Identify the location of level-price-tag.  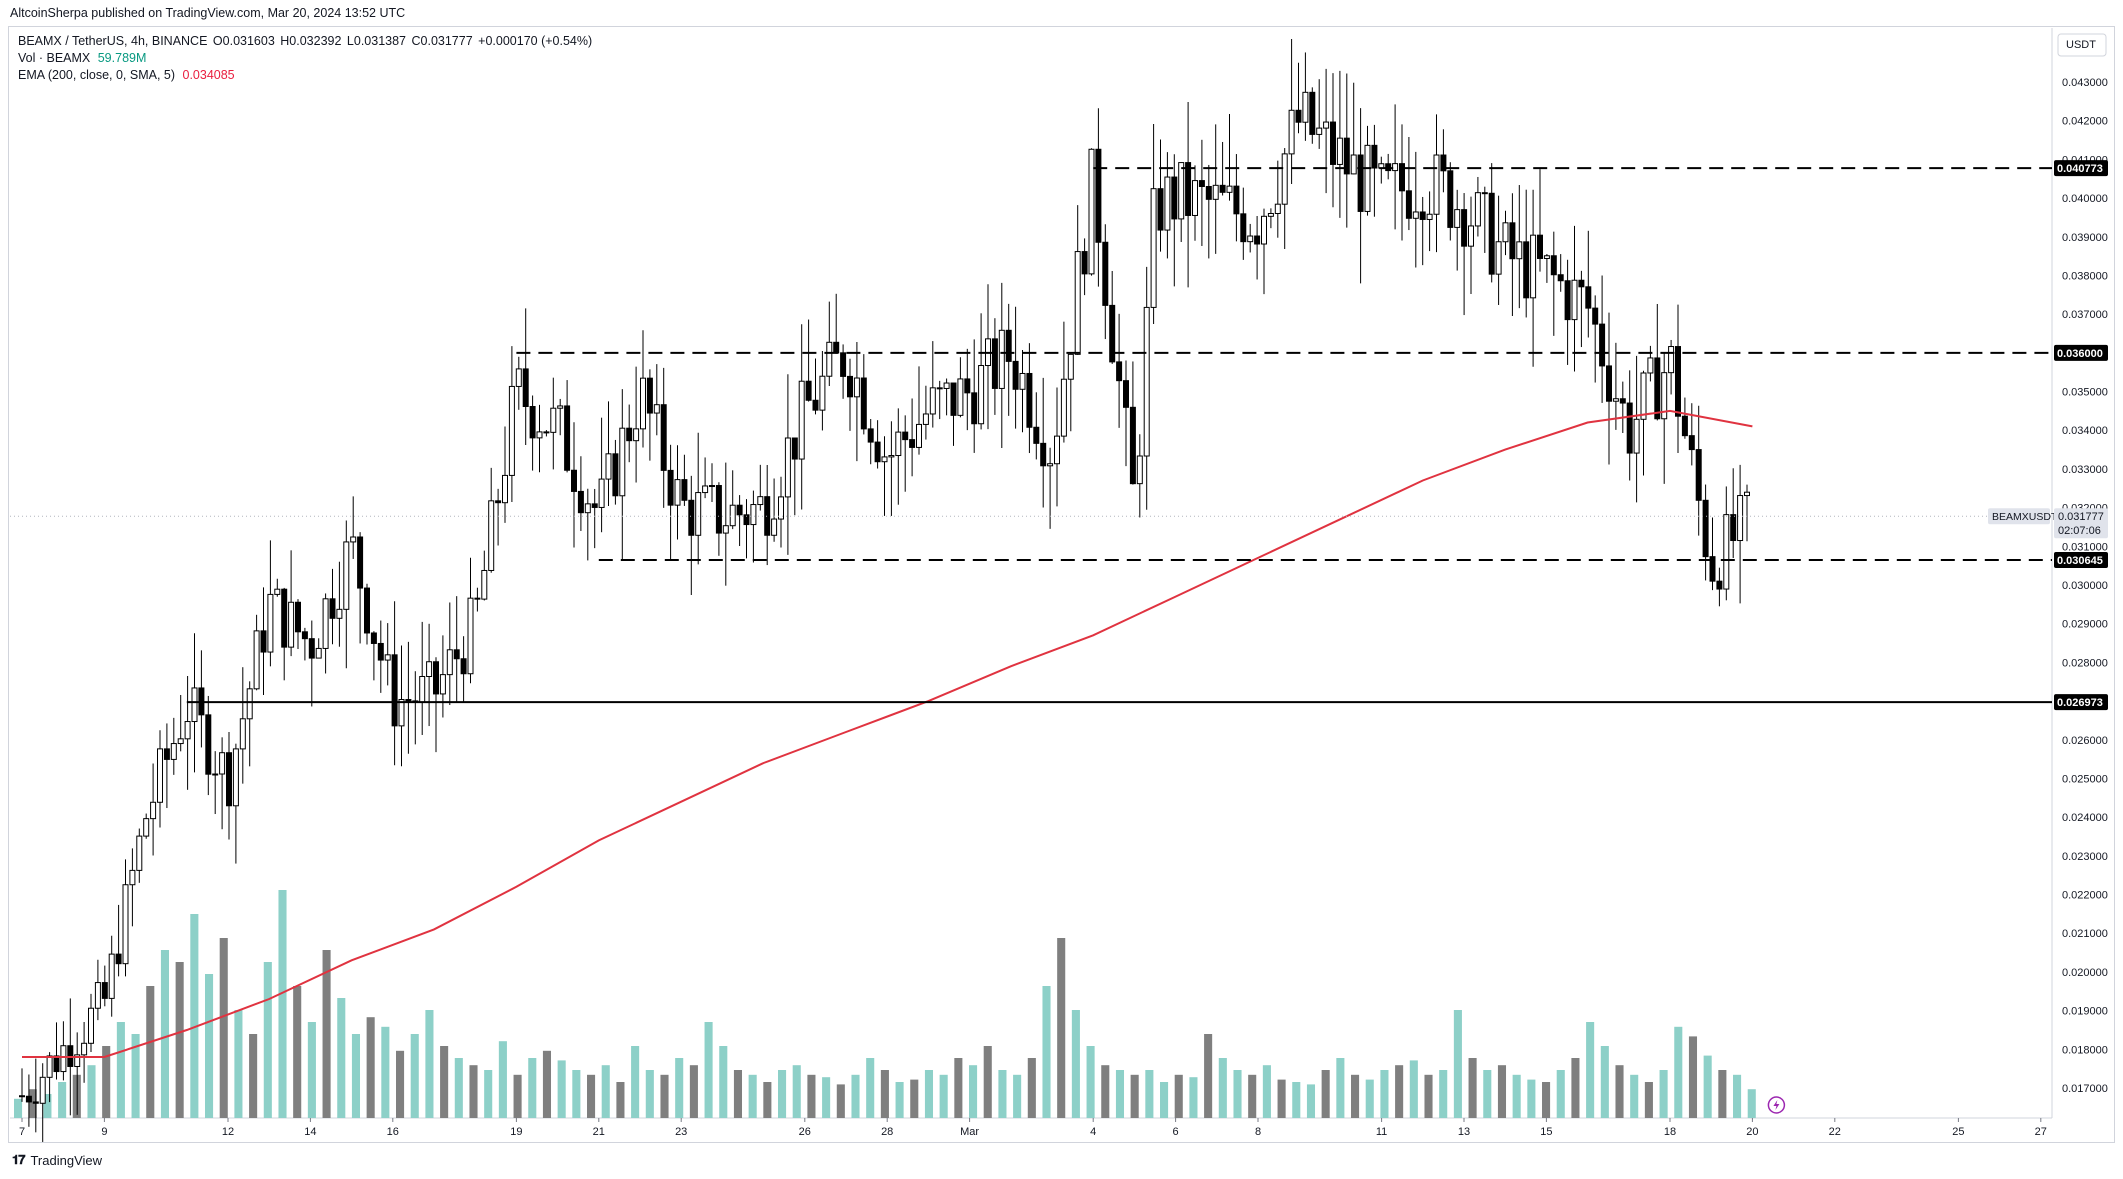
(2081, 168).